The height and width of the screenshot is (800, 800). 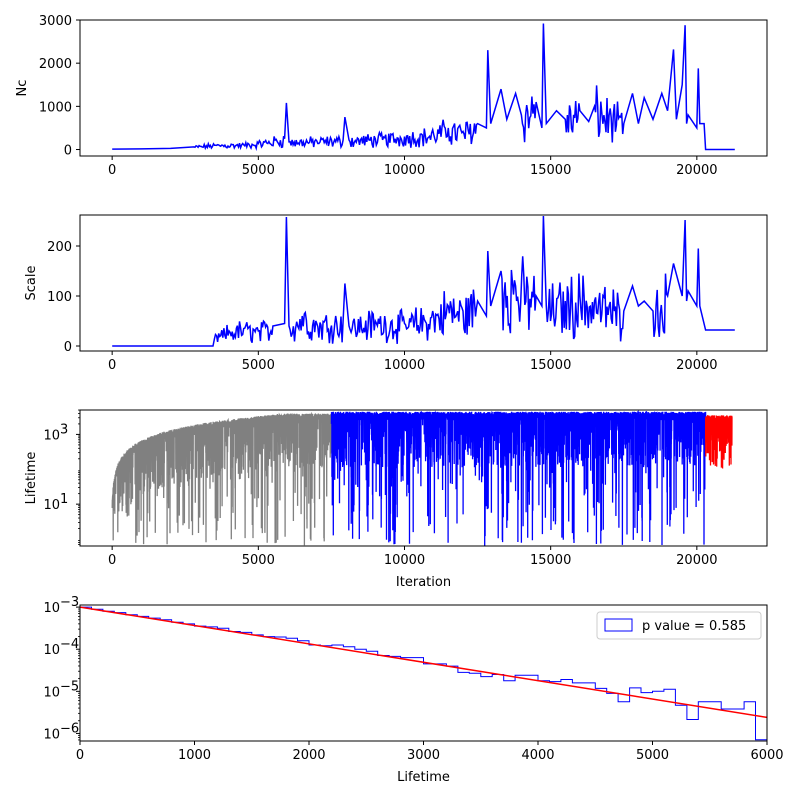 I want to click on y-tick-label: 200, so click(x=59, y=247).